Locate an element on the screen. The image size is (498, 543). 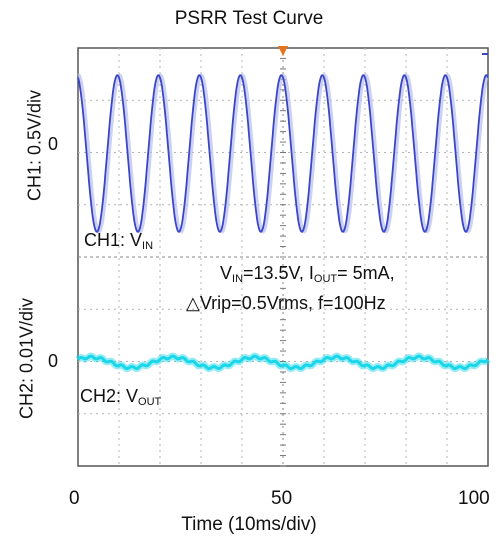
ch2-zero-label: 0 is located at coordinates (53, 361).